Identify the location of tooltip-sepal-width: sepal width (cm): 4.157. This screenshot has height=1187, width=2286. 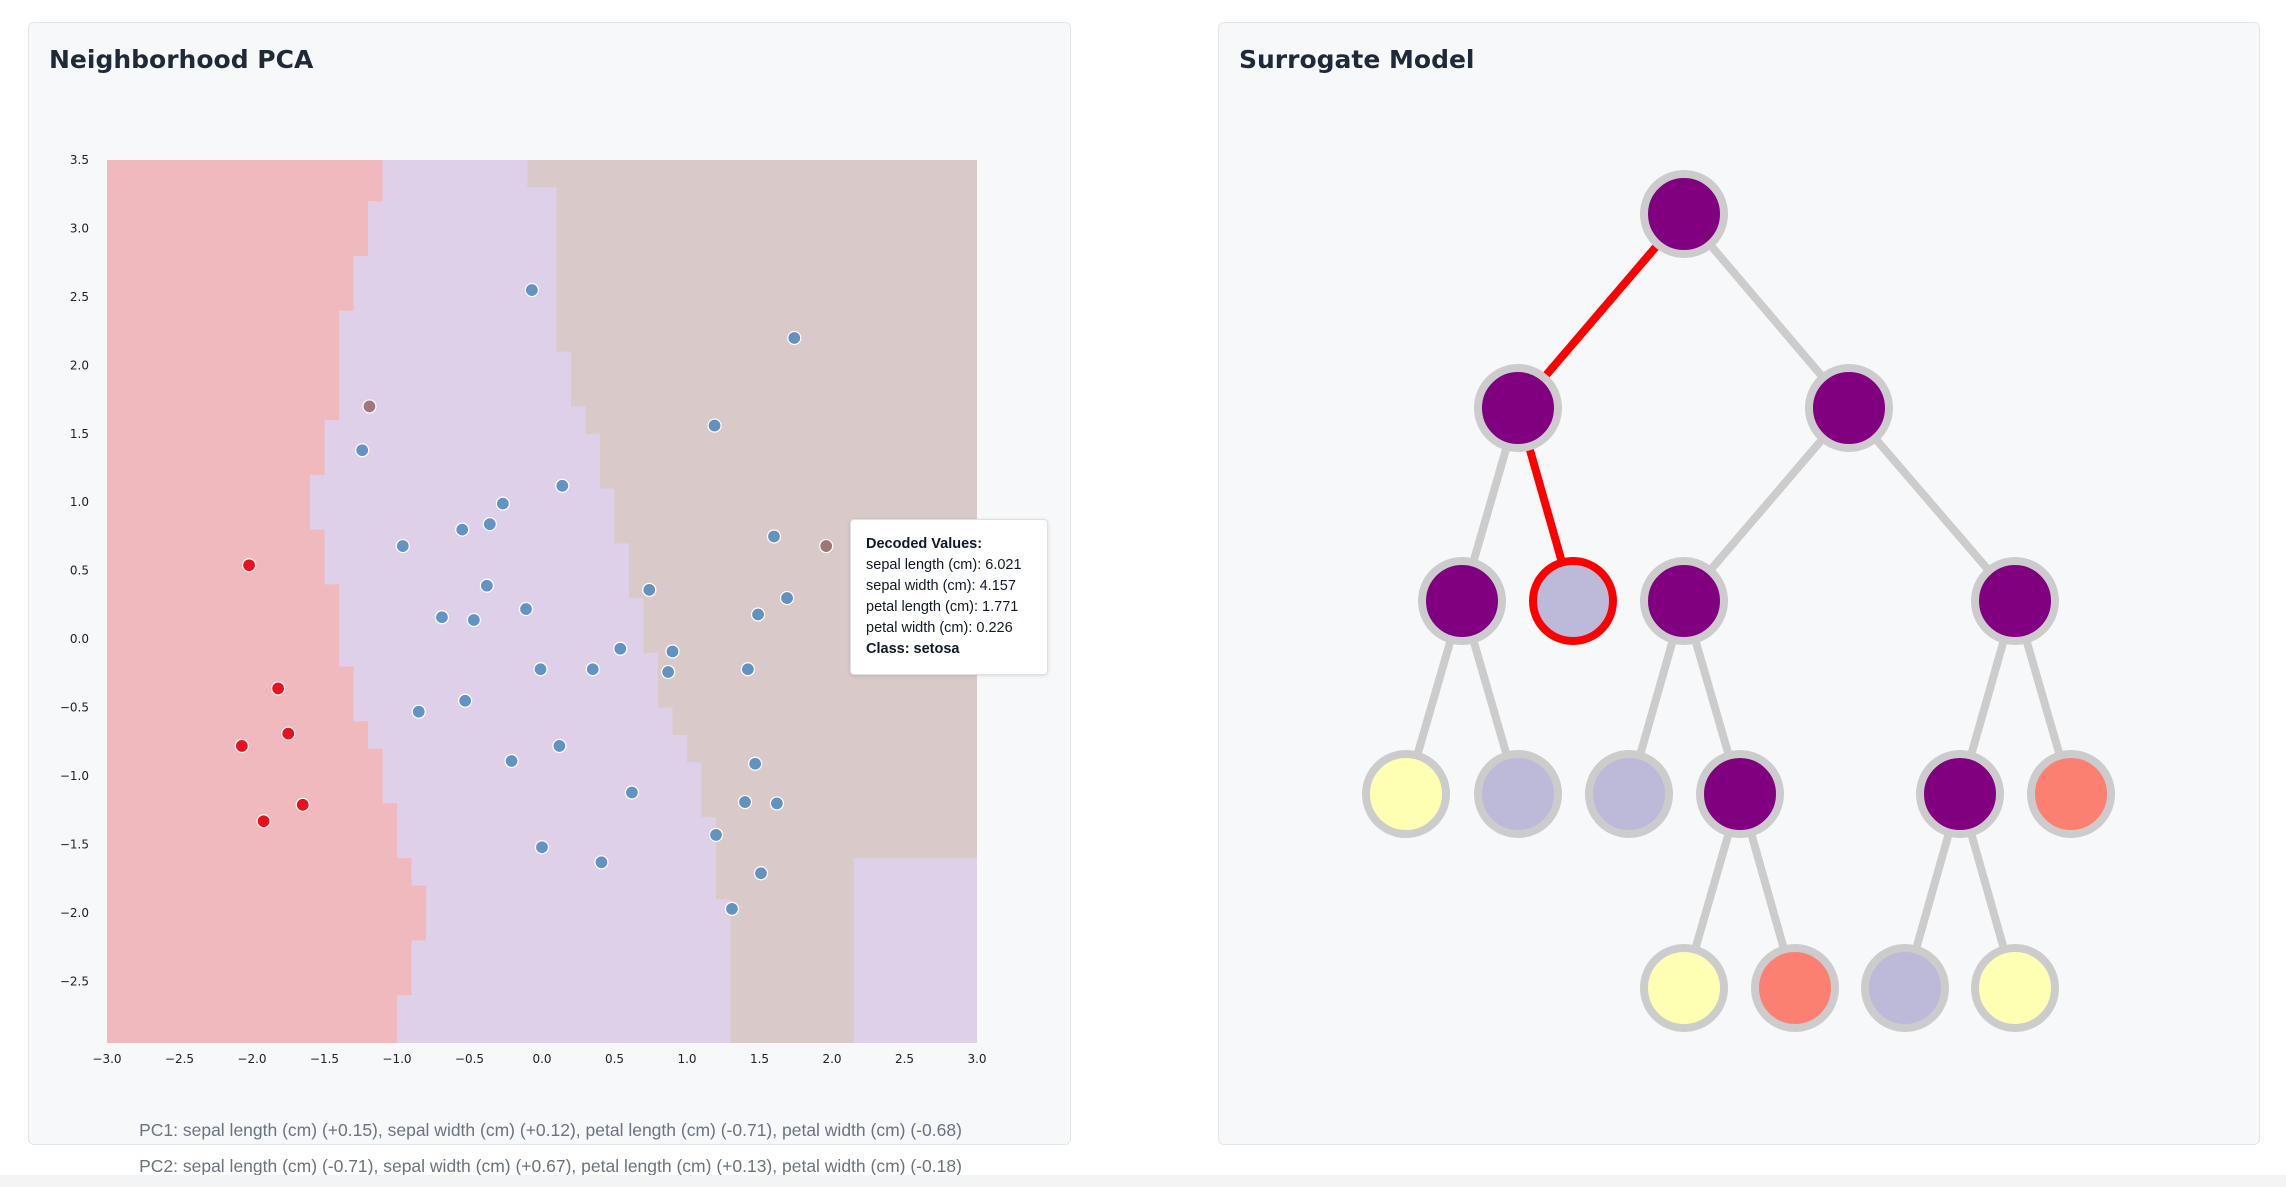
(941, 586).